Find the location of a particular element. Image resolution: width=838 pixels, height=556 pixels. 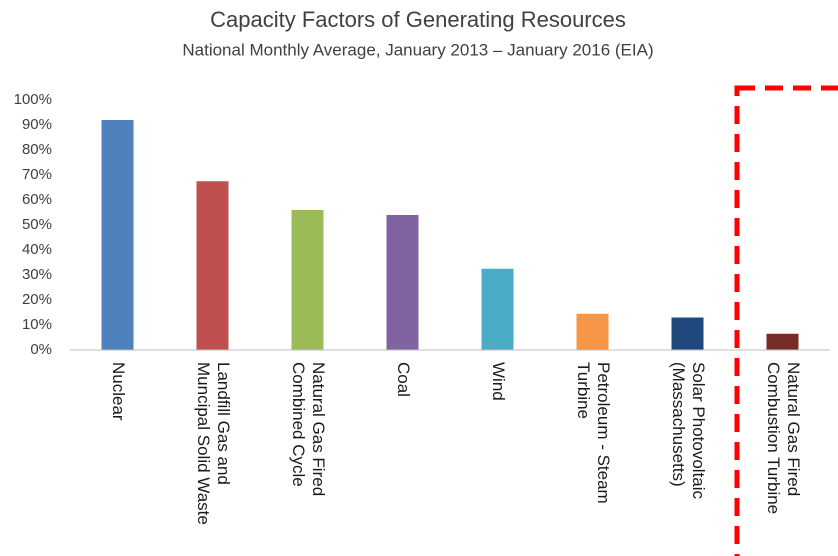

x-tick-label: Nuclear is located at coordinates (118, 391).